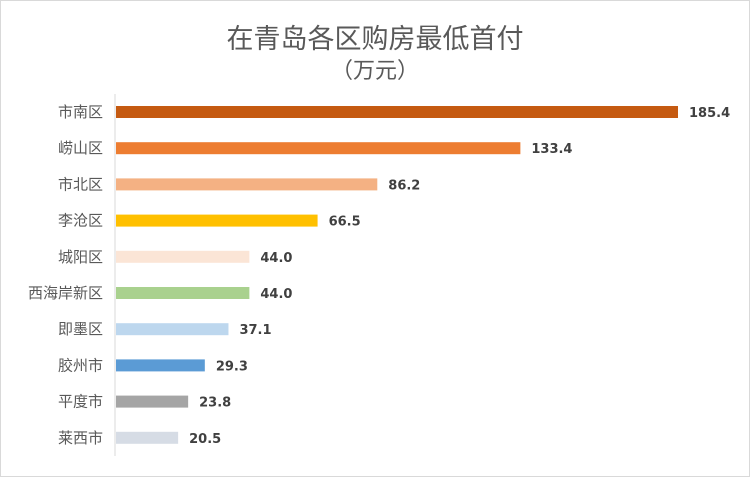 The image size is (750, 477). I want to click on chart-title: 在青岛各区购房最低首付, so click(375, 39).